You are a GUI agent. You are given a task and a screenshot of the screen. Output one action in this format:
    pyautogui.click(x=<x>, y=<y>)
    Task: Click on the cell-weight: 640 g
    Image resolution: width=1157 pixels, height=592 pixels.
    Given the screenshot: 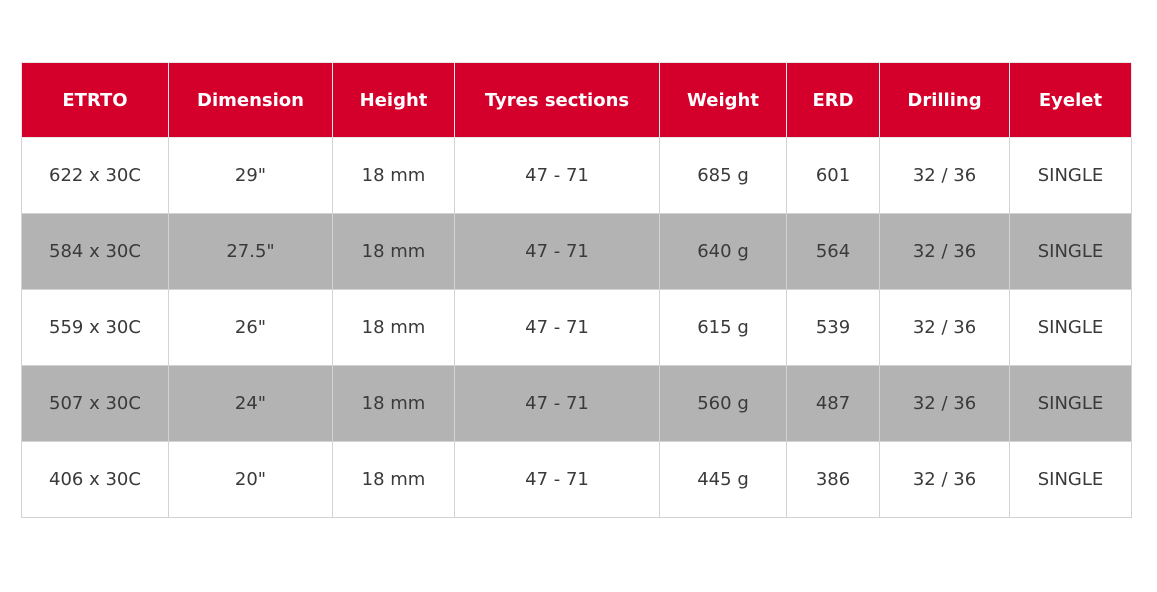 What is the action you would take?
    pyautogui.click(x=723, y=251)
    